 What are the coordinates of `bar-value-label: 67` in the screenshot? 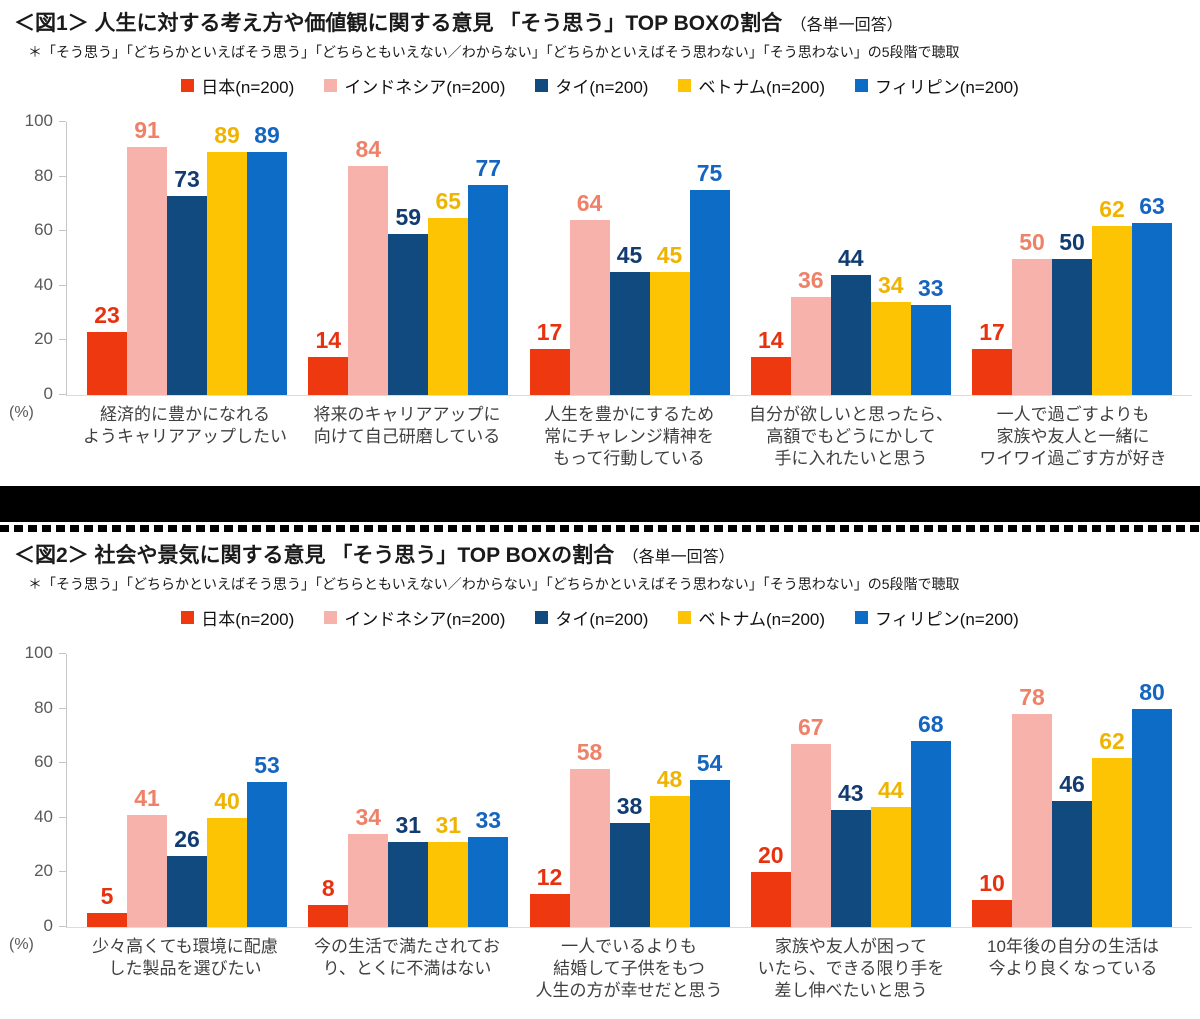 It's located at (810, 727).